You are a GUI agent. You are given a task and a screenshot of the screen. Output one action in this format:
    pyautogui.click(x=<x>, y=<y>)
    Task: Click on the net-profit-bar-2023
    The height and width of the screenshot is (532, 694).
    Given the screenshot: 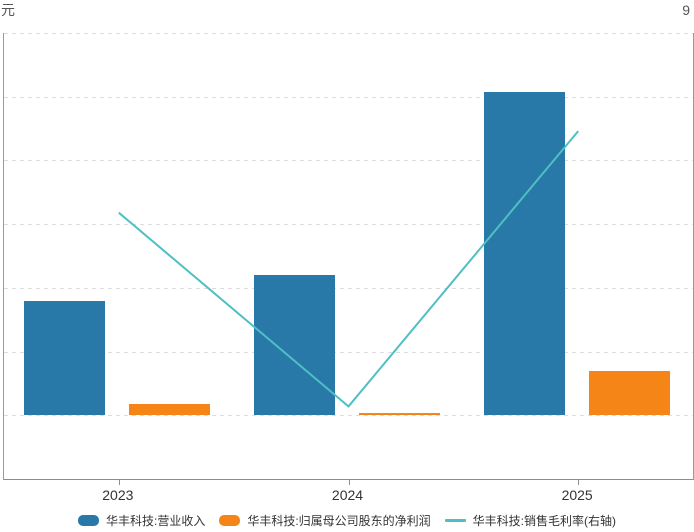 What is the action you would take?
    pyautogui.click(x=170, y=409)
    